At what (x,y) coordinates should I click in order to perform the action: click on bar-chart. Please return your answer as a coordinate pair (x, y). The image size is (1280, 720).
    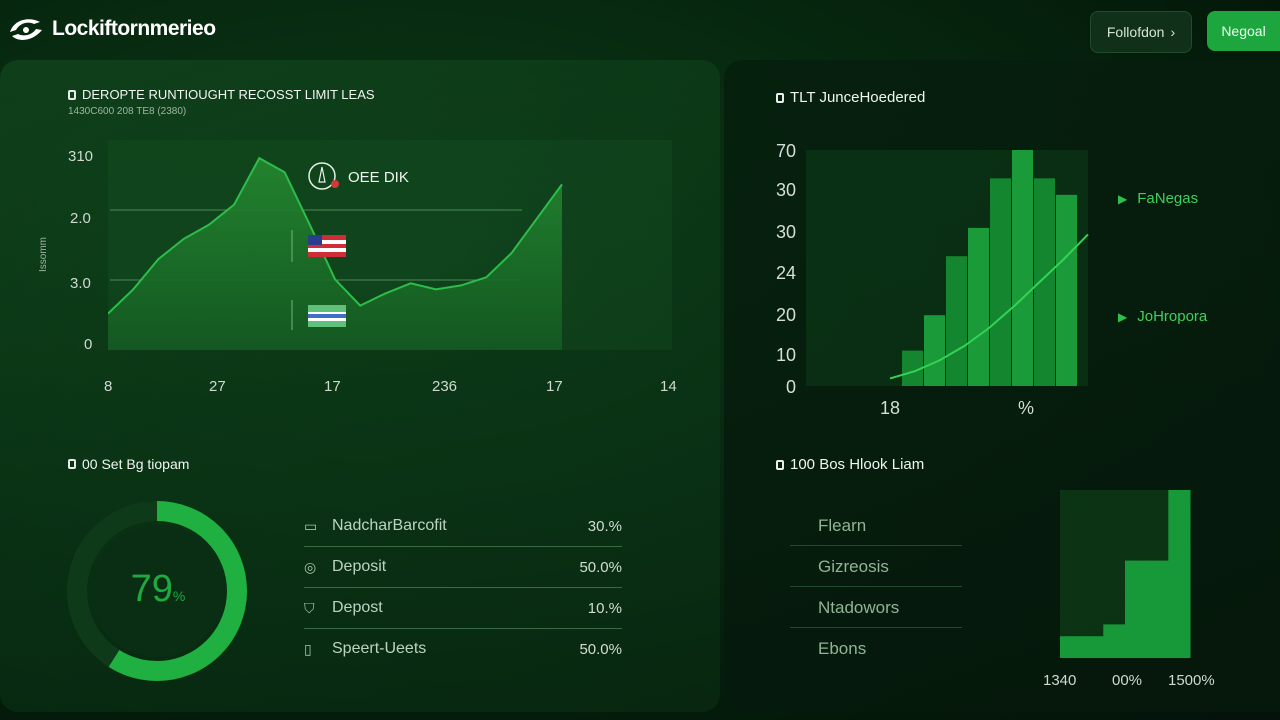
    Looking at the image, I should click on (947, 268).